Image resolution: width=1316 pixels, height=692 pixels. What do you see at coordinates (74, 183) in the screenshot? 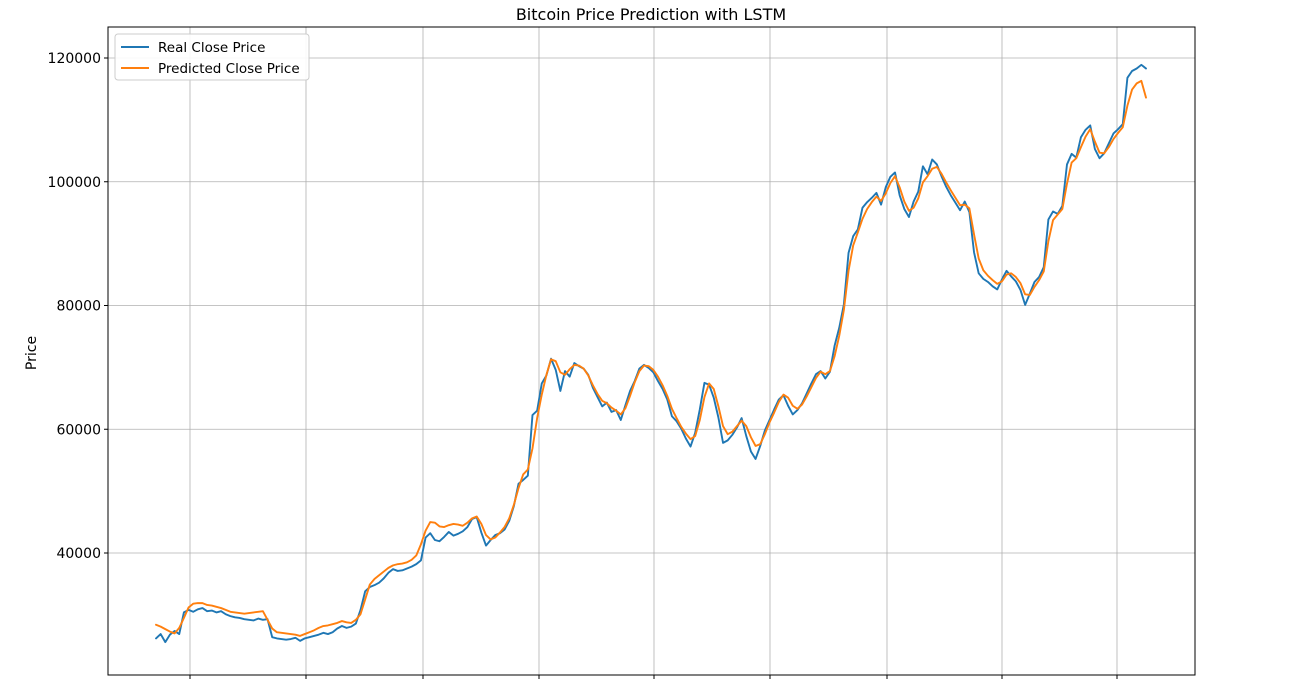
I see `y-tick-label: 100000` at bounding box center [74, 183].